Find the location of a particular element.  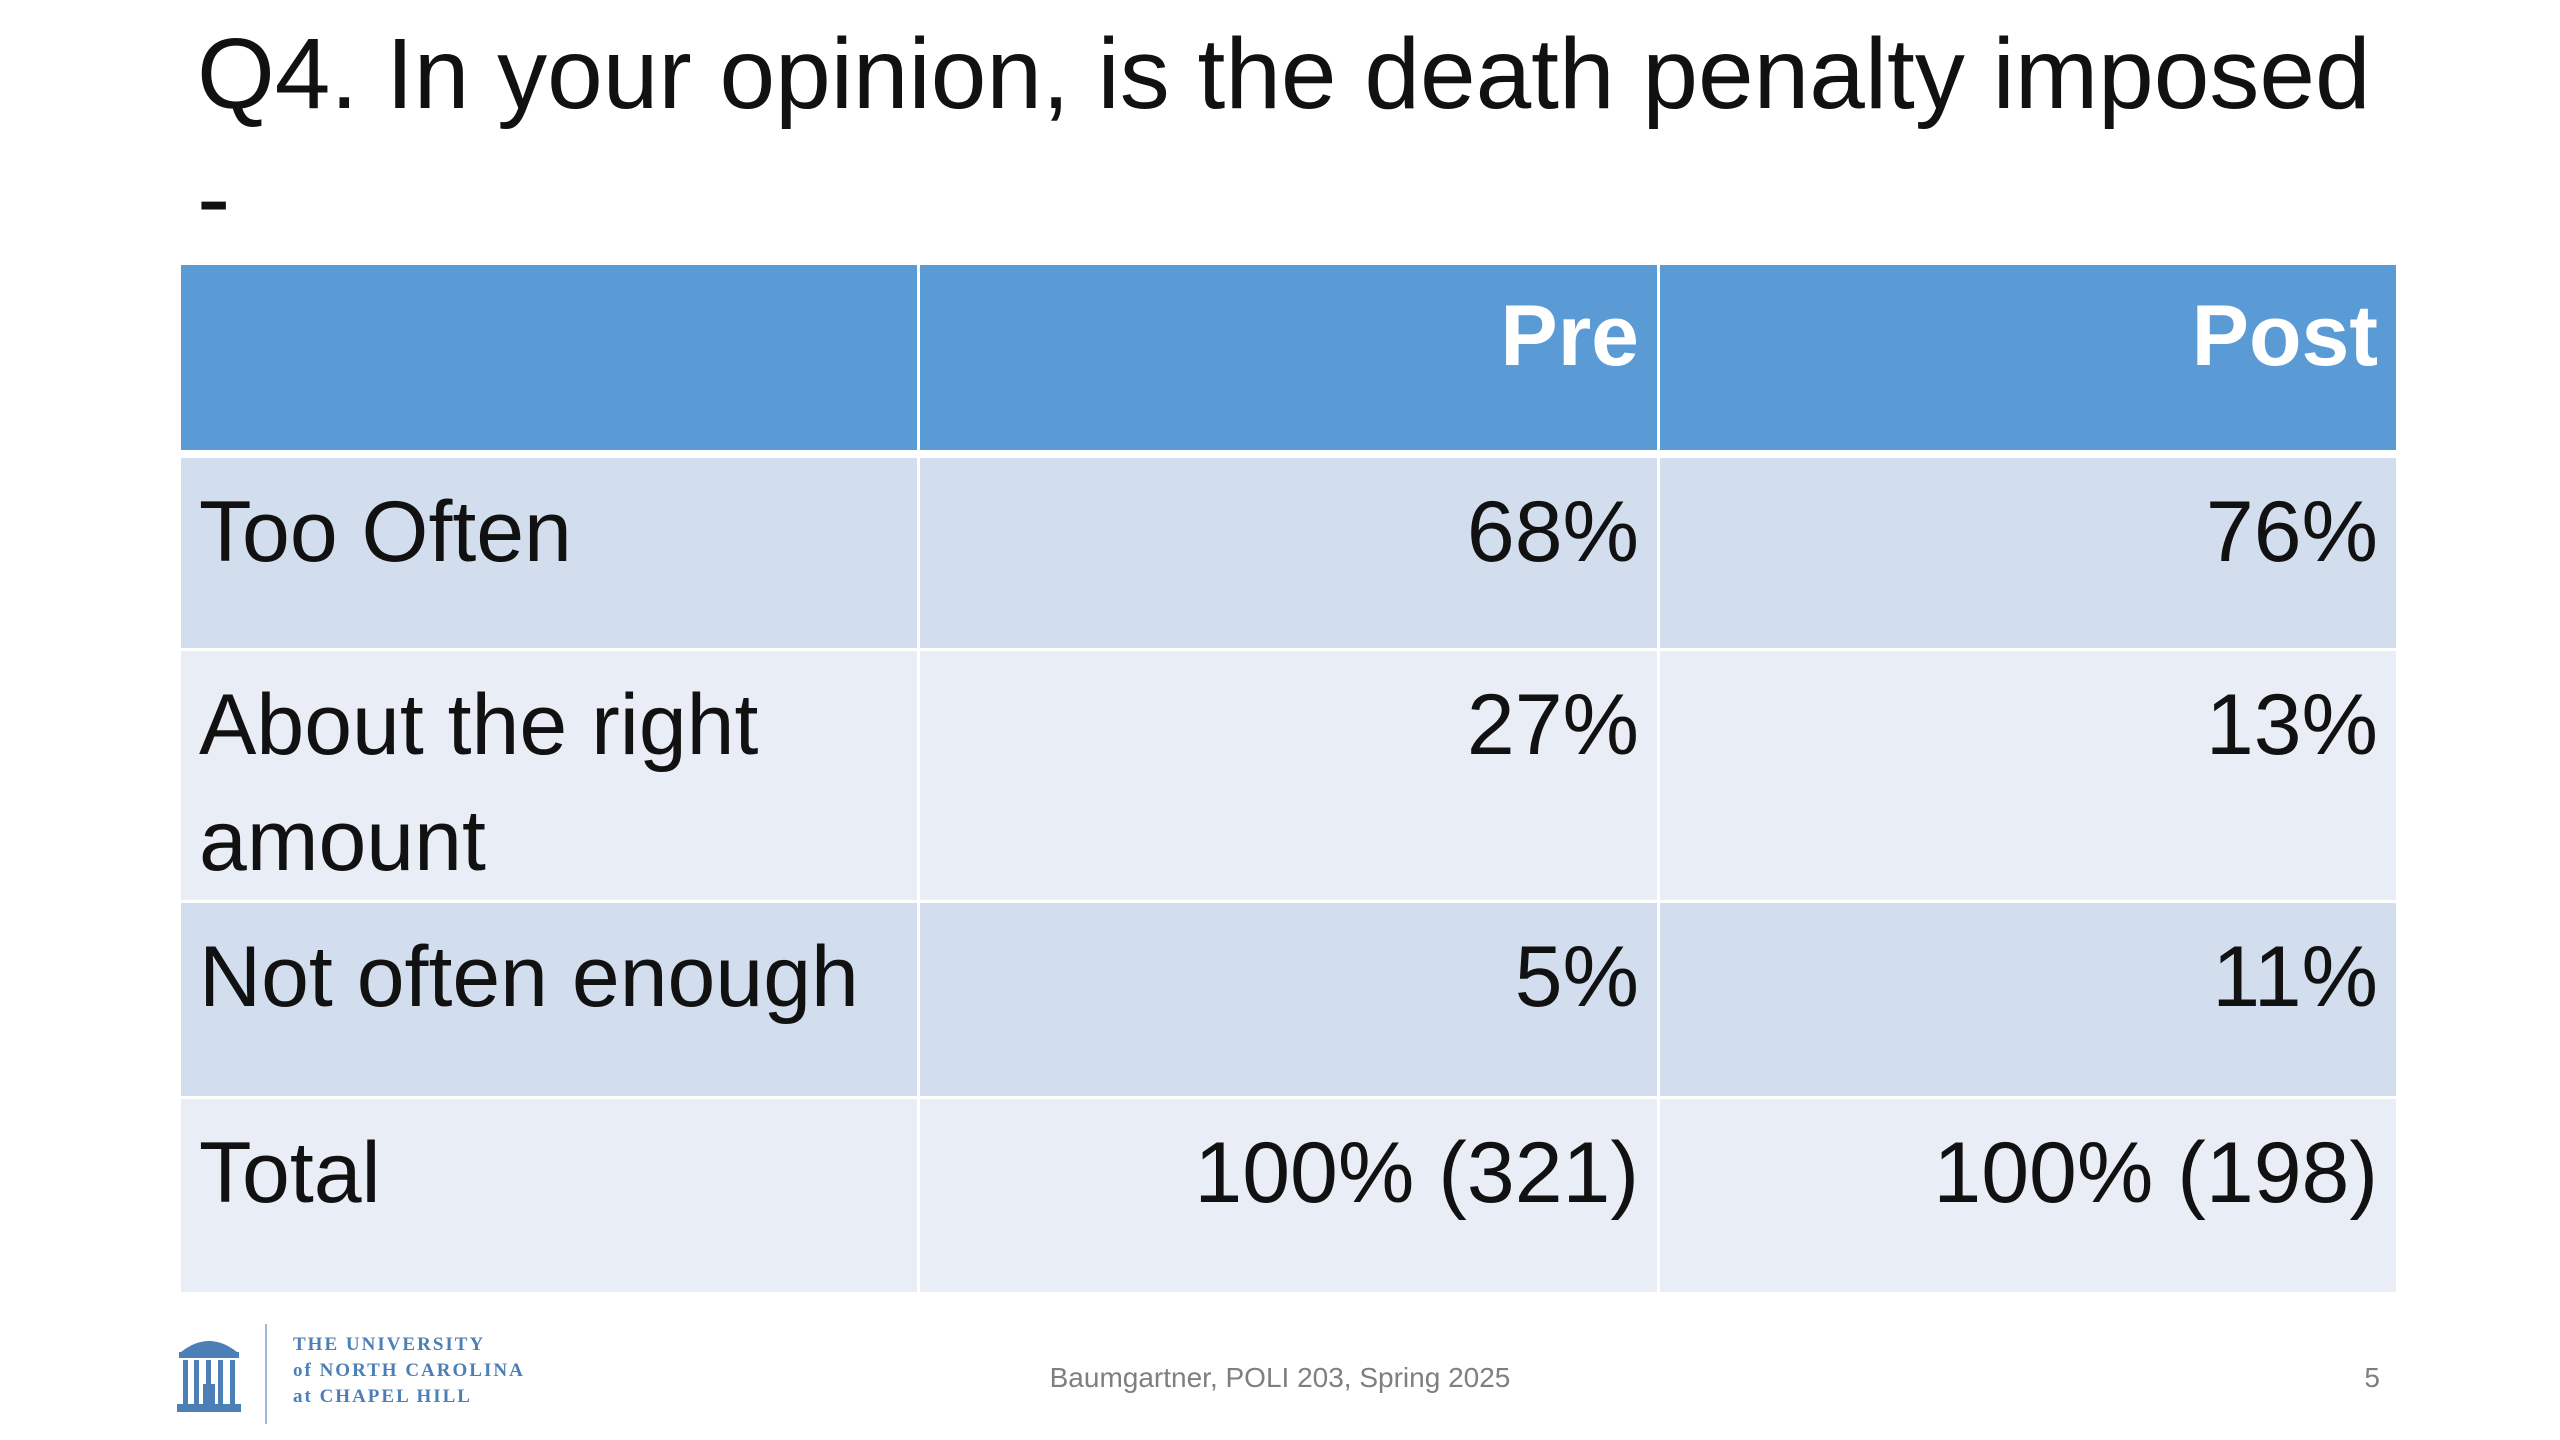

logo-divider is located at coordinates (266, 1374).